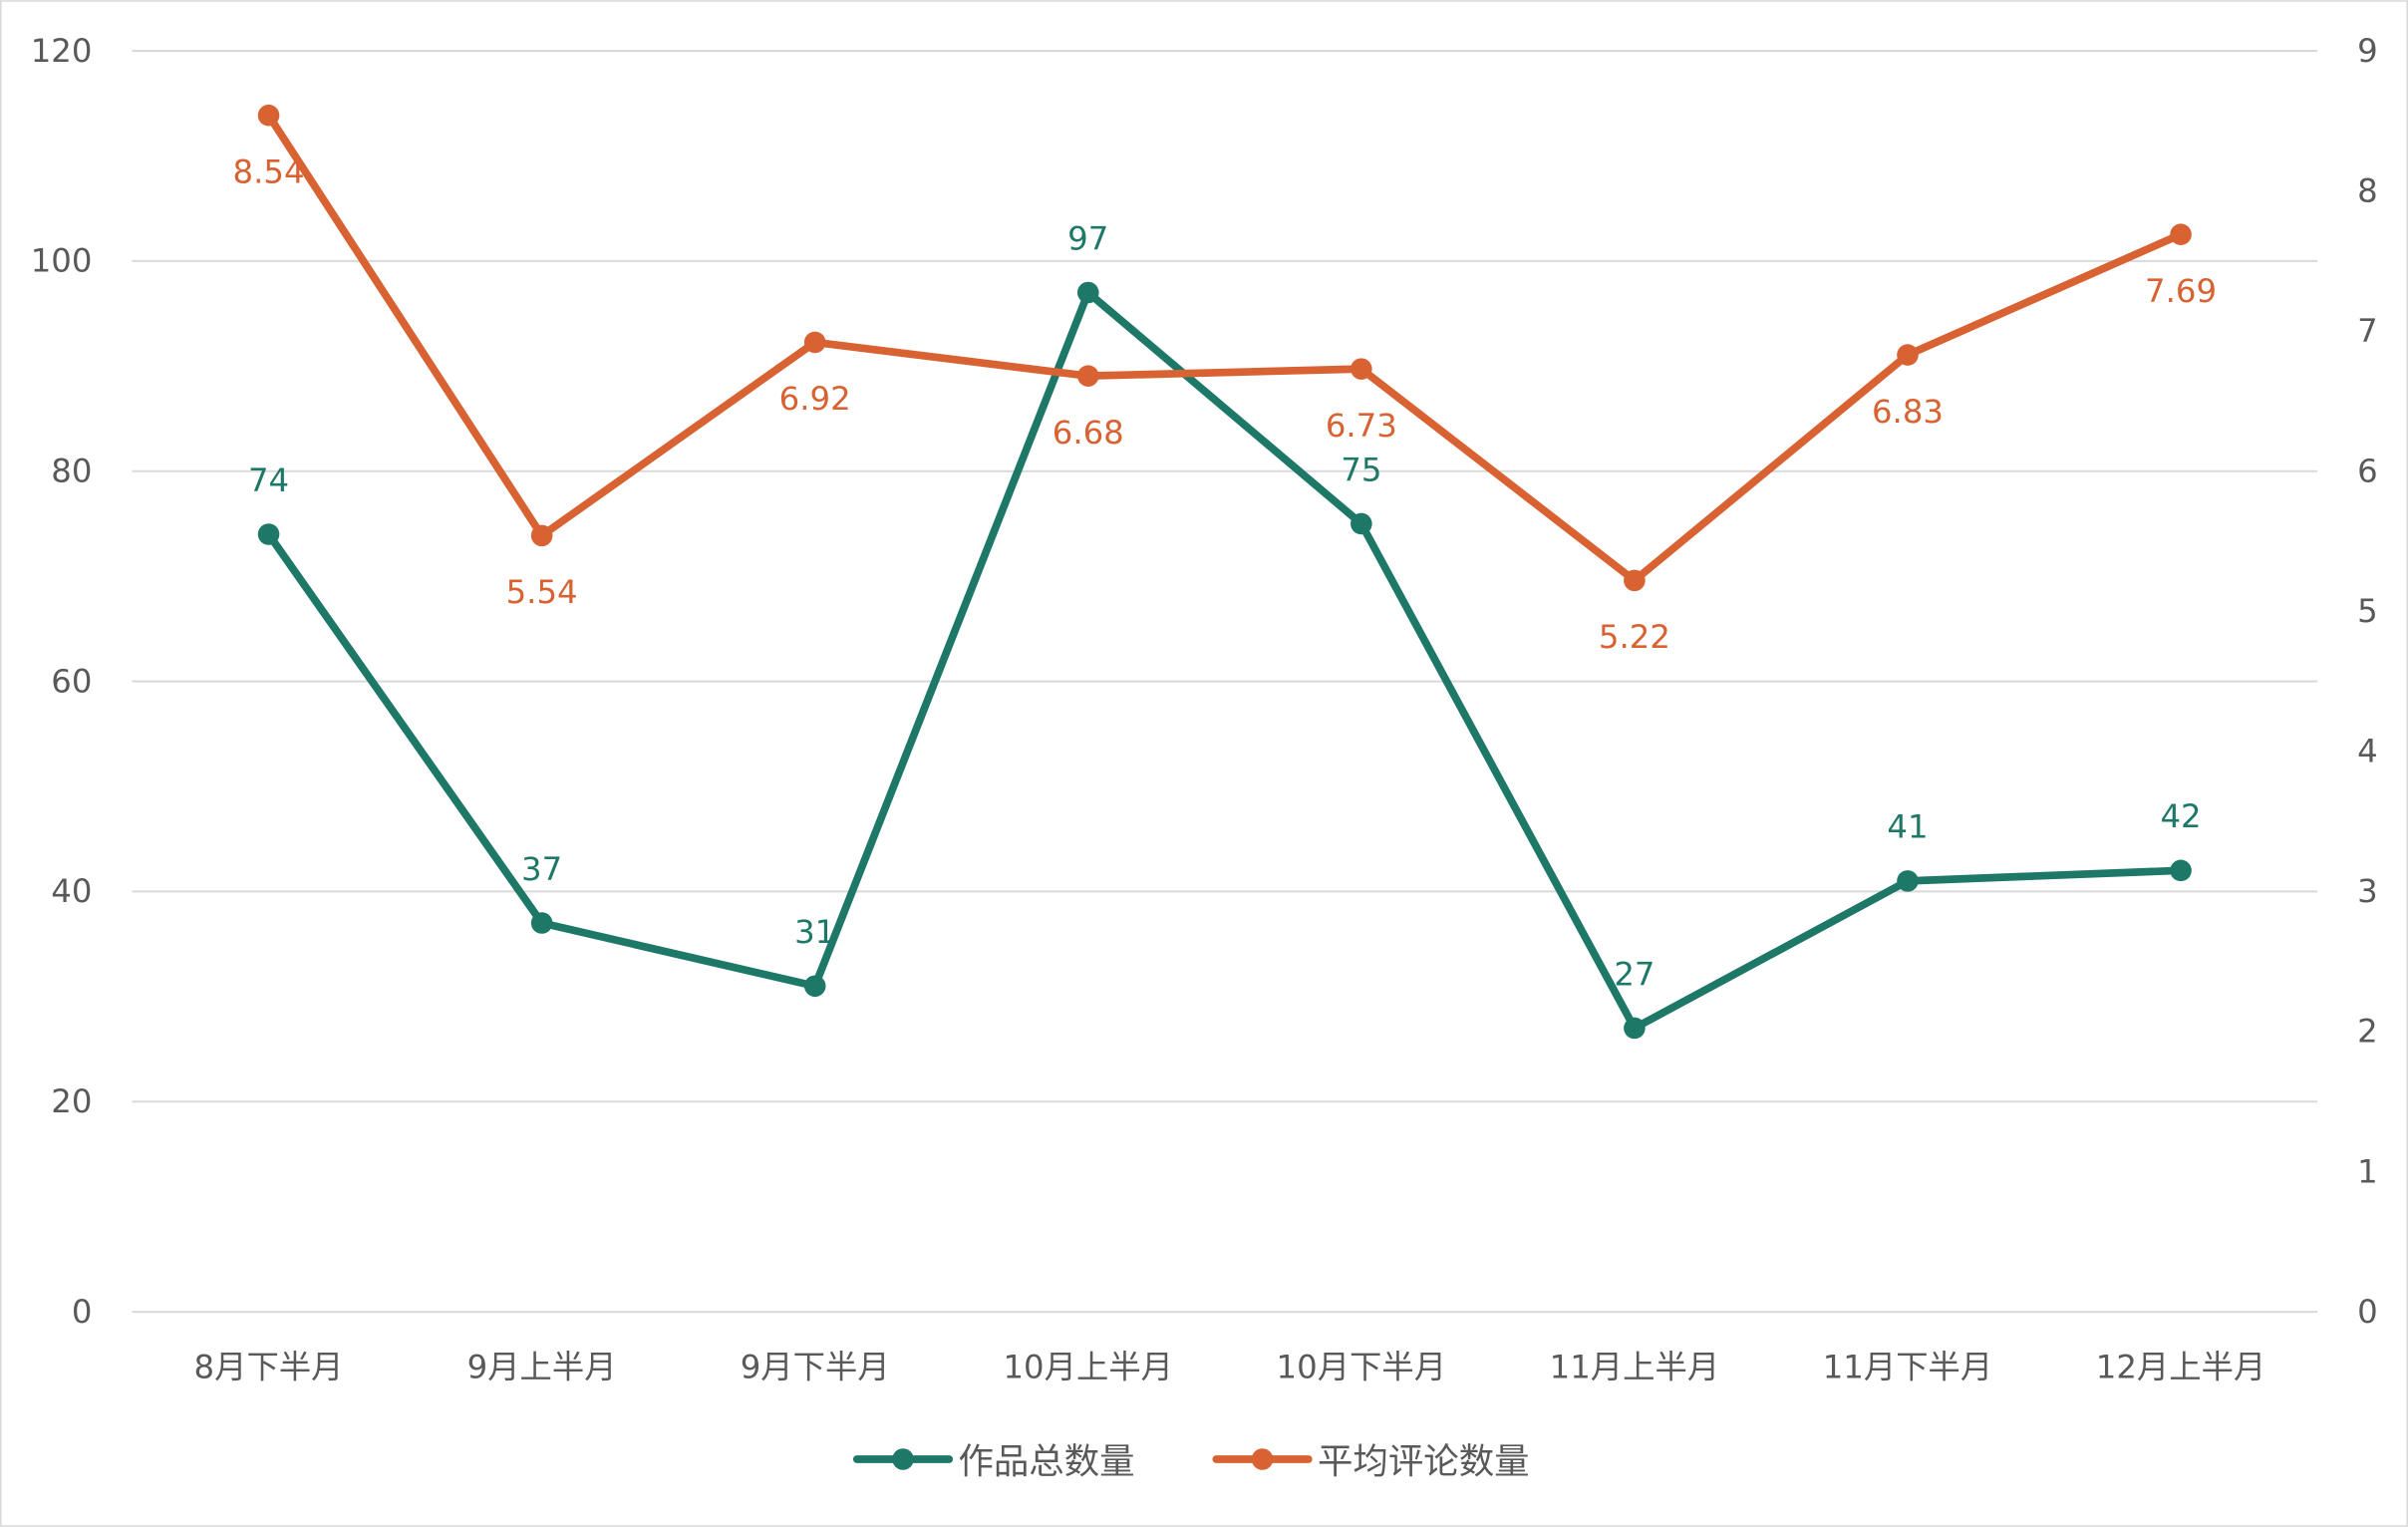 The image size is (2408, 1527). What do you see at coordinates (2367, 751) in the screenshot?
I see `right-tick-label: 4` at bounding box center [2367, 751].